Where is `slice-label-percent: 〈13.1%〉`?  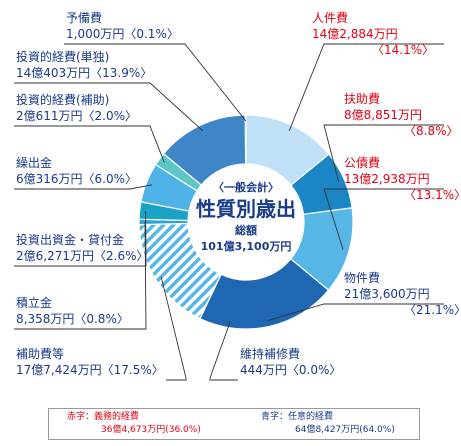 slice-label-percent: 〈13.1%〉 is located at coordinates (432, 195).